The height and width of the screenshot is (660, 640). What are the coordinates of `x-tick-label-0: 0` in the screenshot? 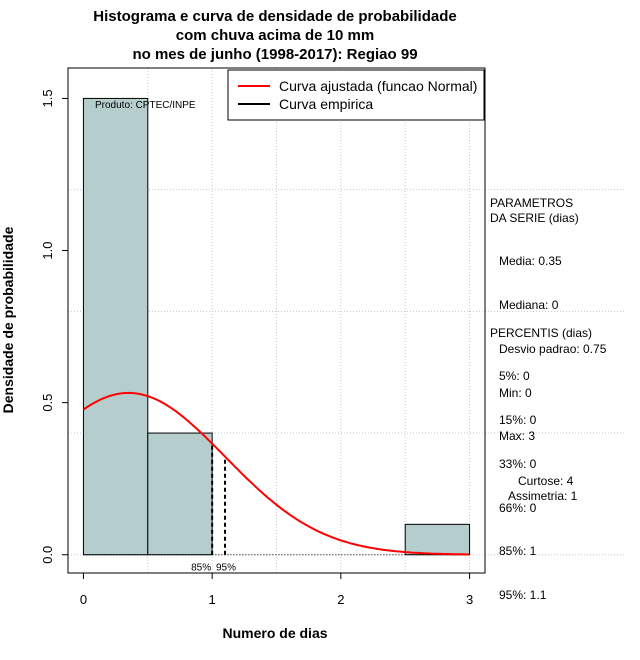 It's located at (83, 599).